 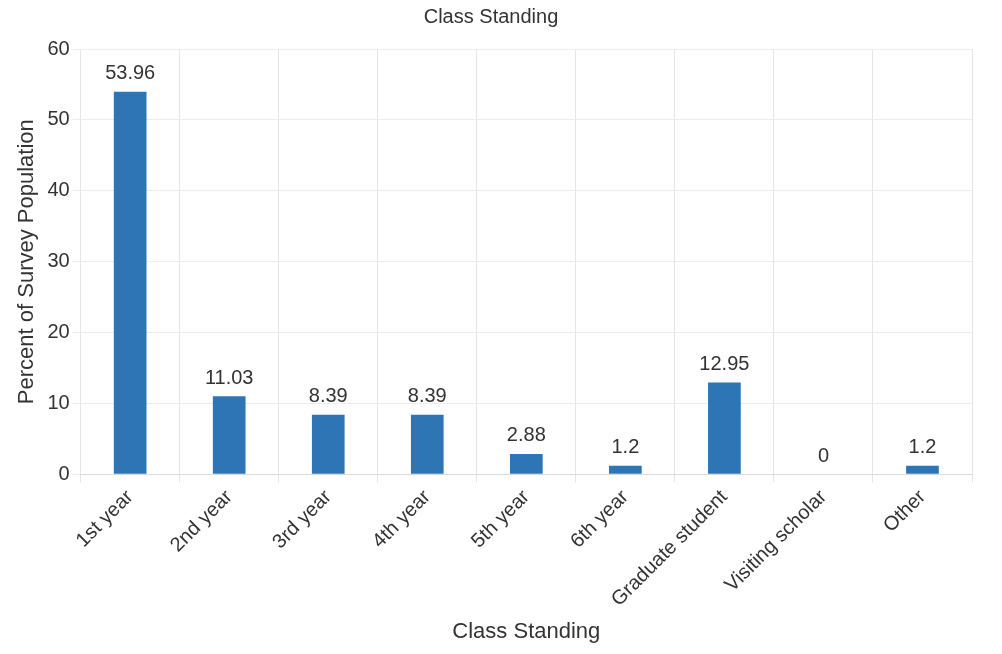 I want to click on data-label: 11.03, so click(x=229, y=376).